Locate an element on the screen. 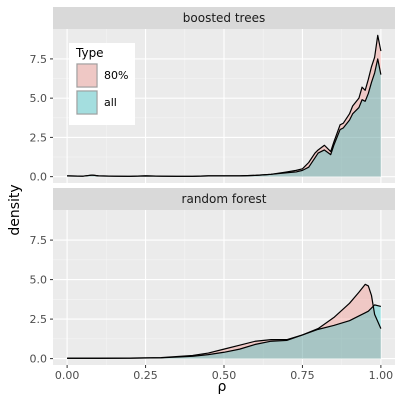  x-tick-label: 0.75 is located at coordinates (302, 375).